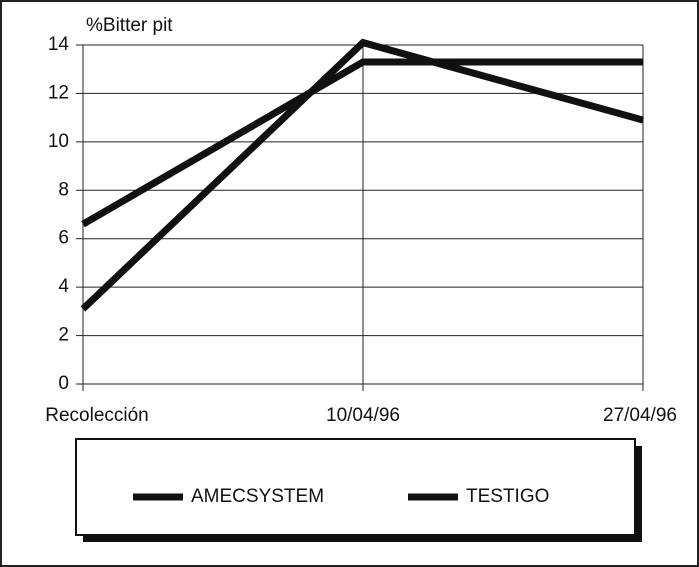 The image size is (699, 567). What do you see at coordinates (257, 496) in the screenshot?
I see `legend-label: AMECSYSTEM` at bounding box center [257, 496].